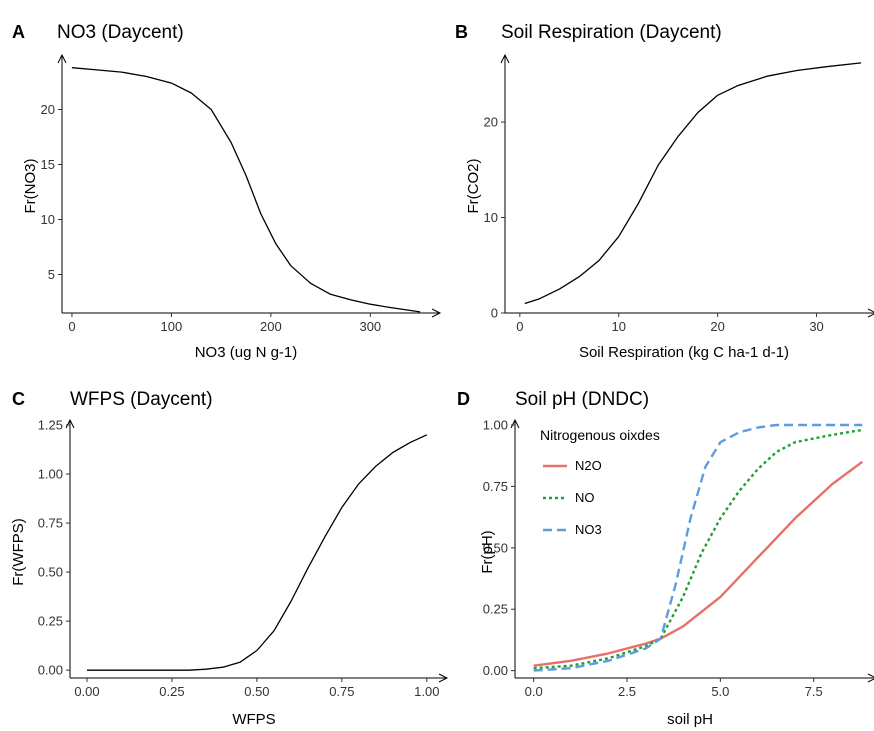 The image size is (874, 731). I want to click on legend-label-no: NO, so click(585, 497).